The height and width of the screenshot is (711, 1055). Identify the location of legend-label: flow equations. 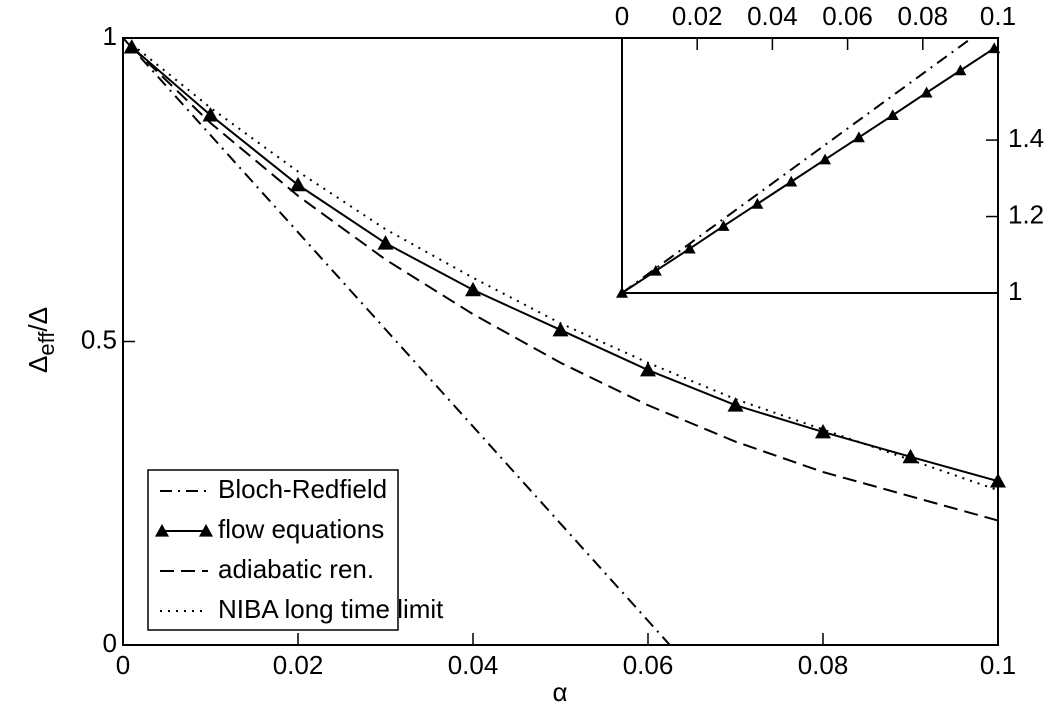
(301, 529).